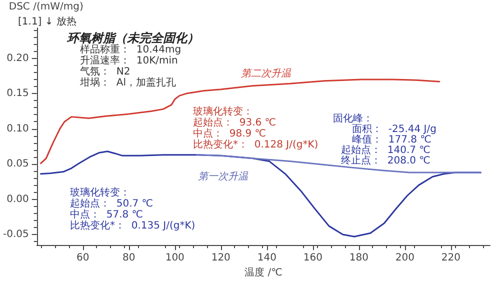 The height and width of the screenshot is (283, 500). I want to click on y-tick-label: 0.00, so click(17, 199).